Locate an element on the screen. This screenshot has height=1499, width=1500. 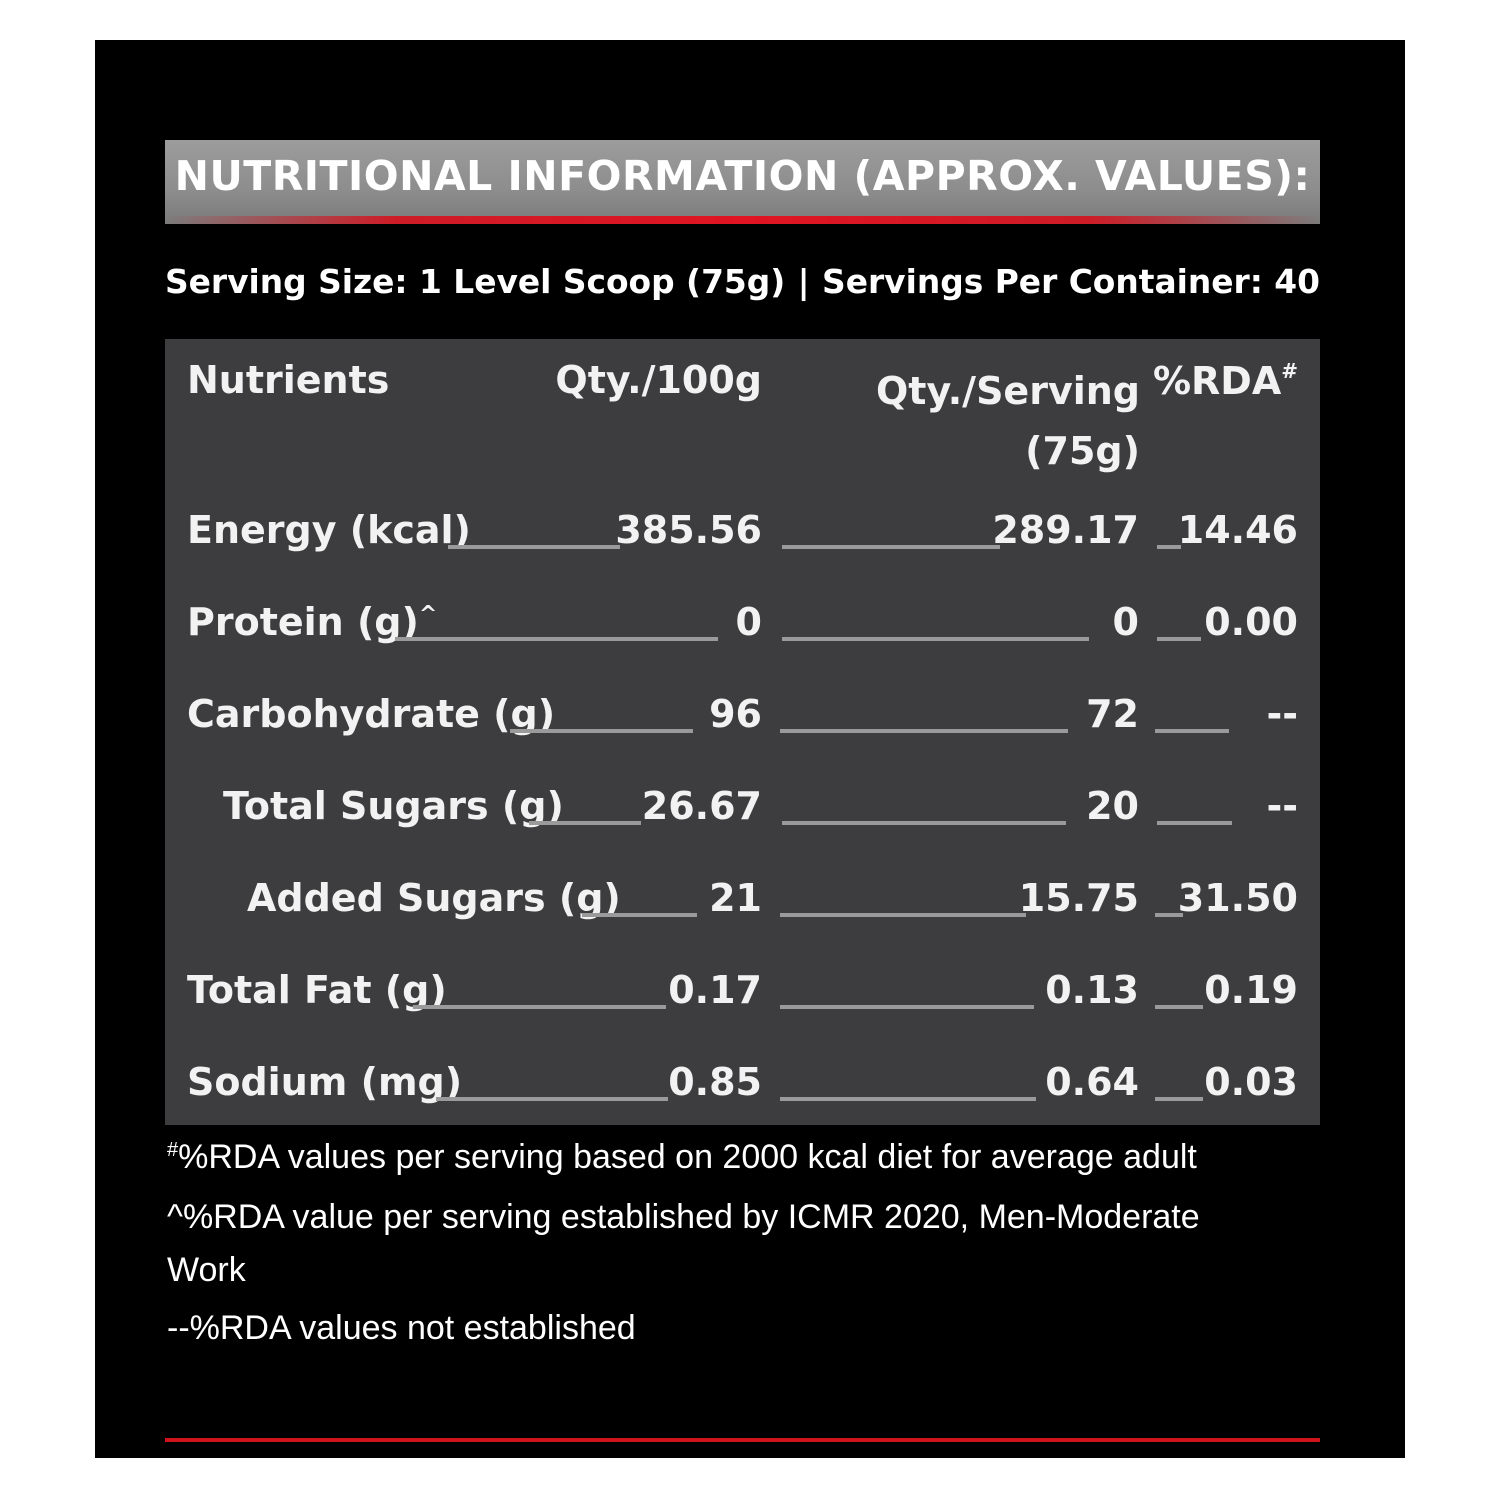
header-rda-label: %RDA is located at coordinates (1217, 381).